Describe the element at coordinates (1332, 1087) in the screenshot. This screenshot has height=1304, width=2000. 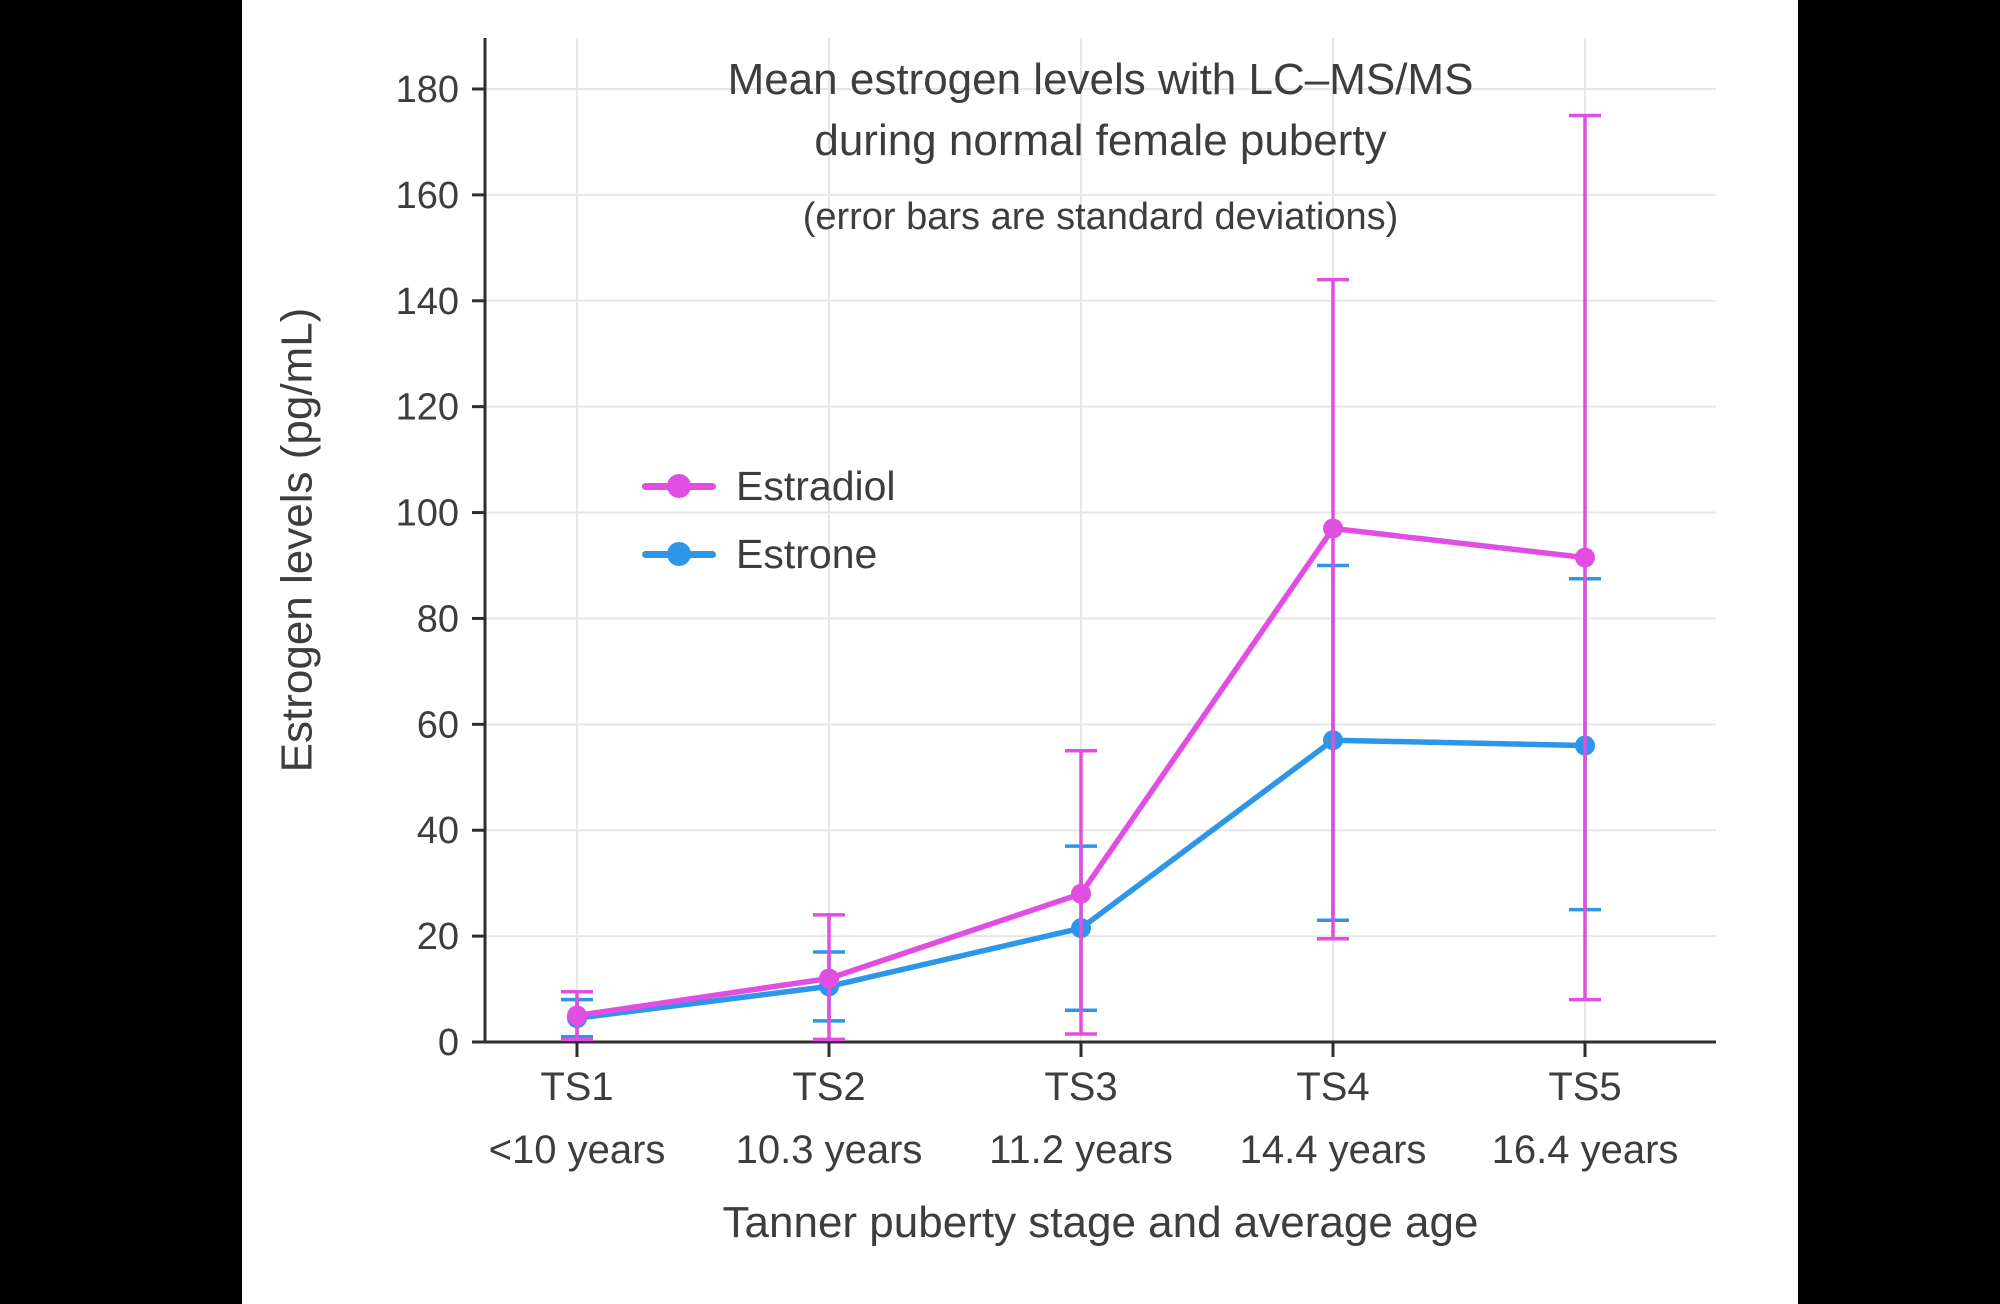
I see `svg-text: TS4` at that location.